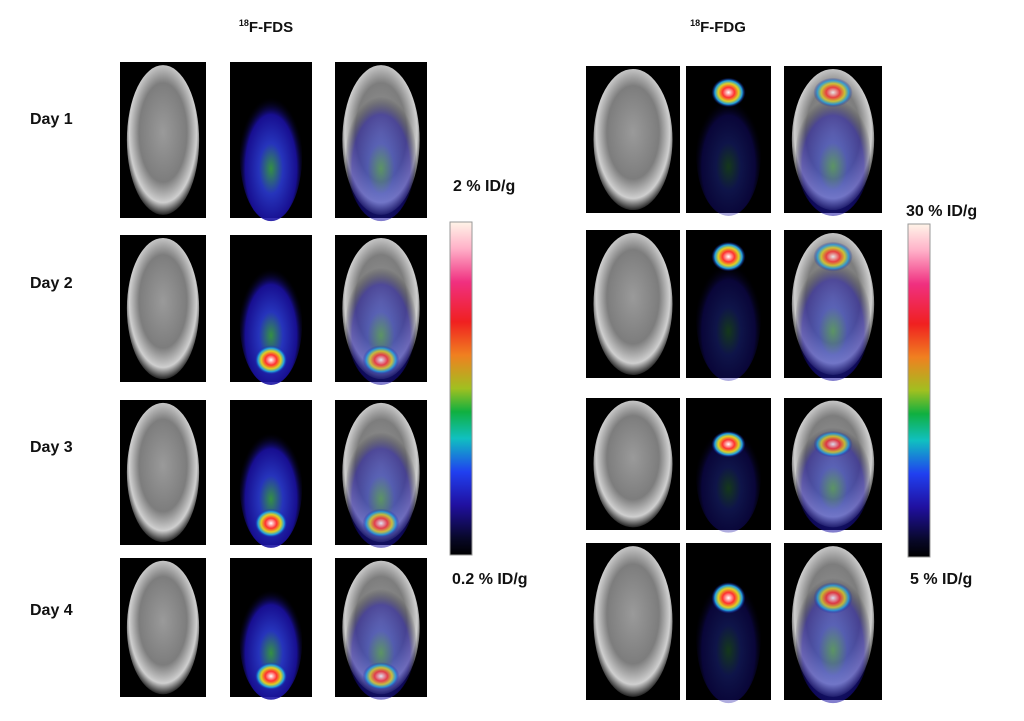 This screenshot has width=1024, height=721. I want to click on scale-max: 2 % ID/g, so click(484, 186).